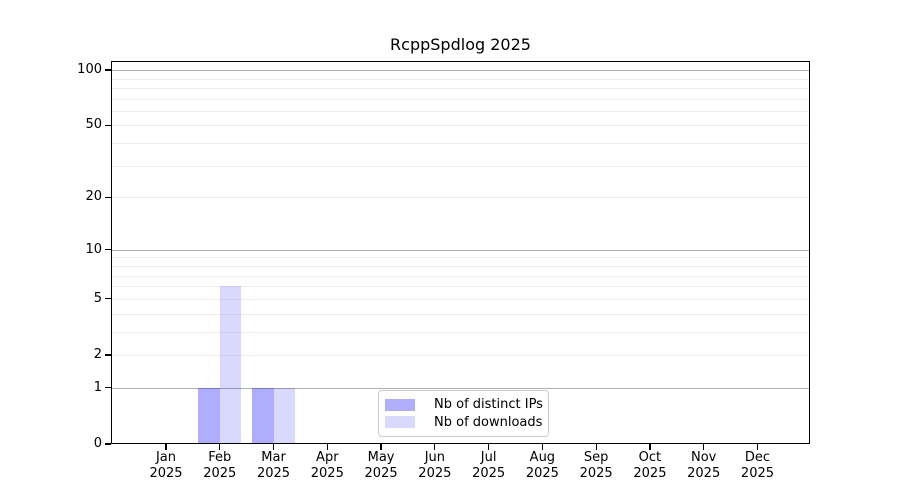 The height and width of the screenshot is (500, 900). What do you see at coordinates (327, 447) in the screenshot?
I see `x-tick-apr` at bounding box center [327, 447].